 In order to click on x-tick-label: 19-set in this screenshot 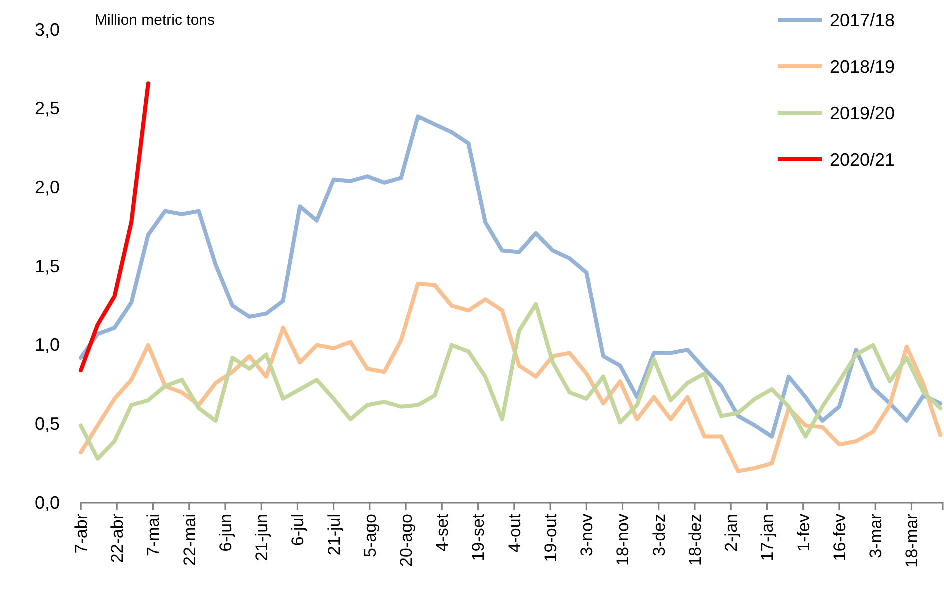, I will do `click(478, 538)`.